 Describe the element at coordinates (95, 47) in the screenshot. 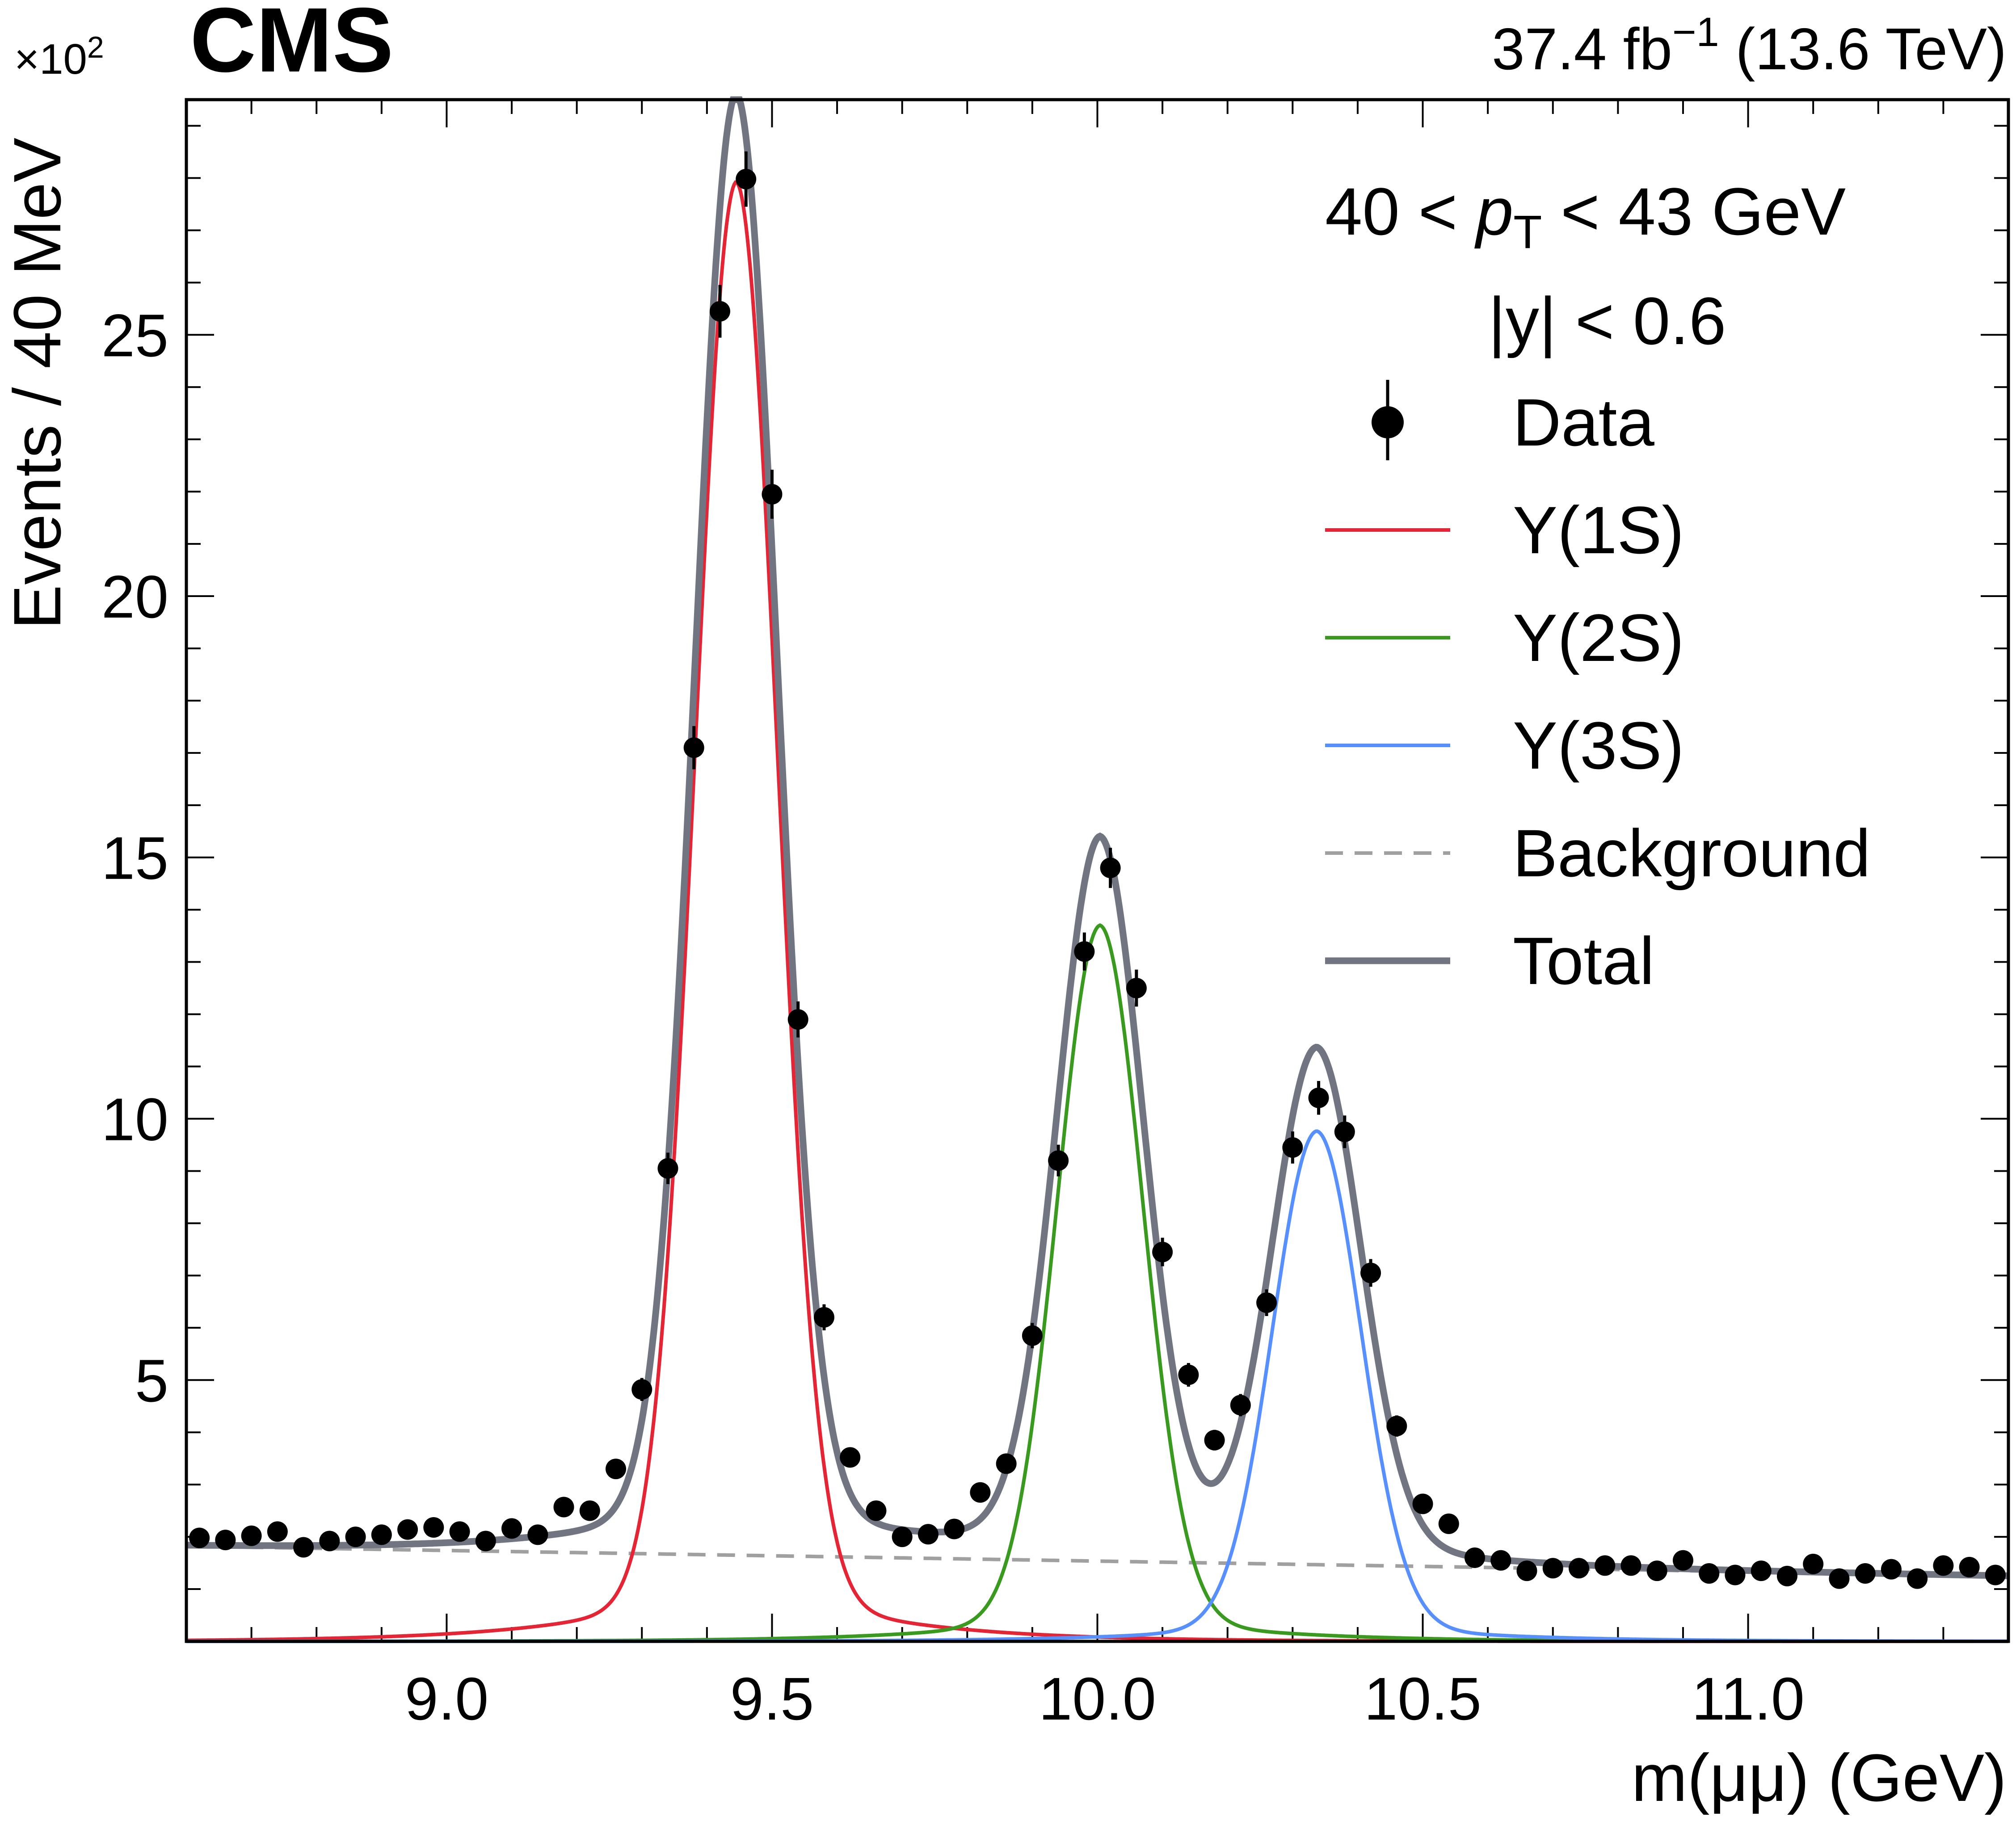

I see `multiplier-exponent: 2` at that location.